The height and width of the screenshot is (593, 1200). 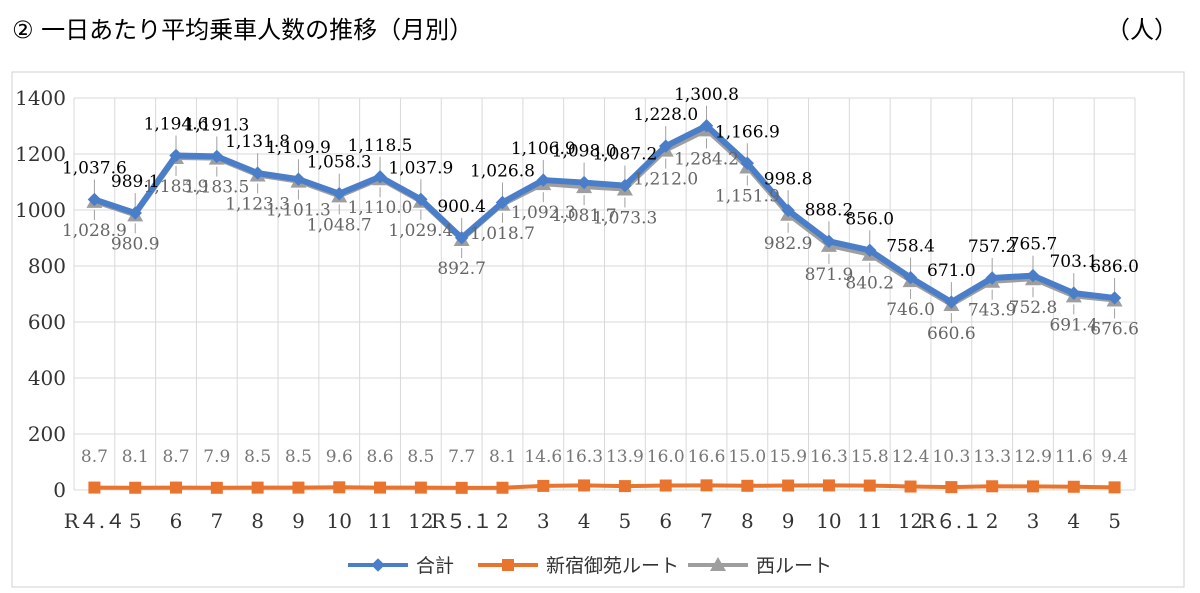 I want to click on data-label-shinjuku: 15.8, so click(x=870, y=457).